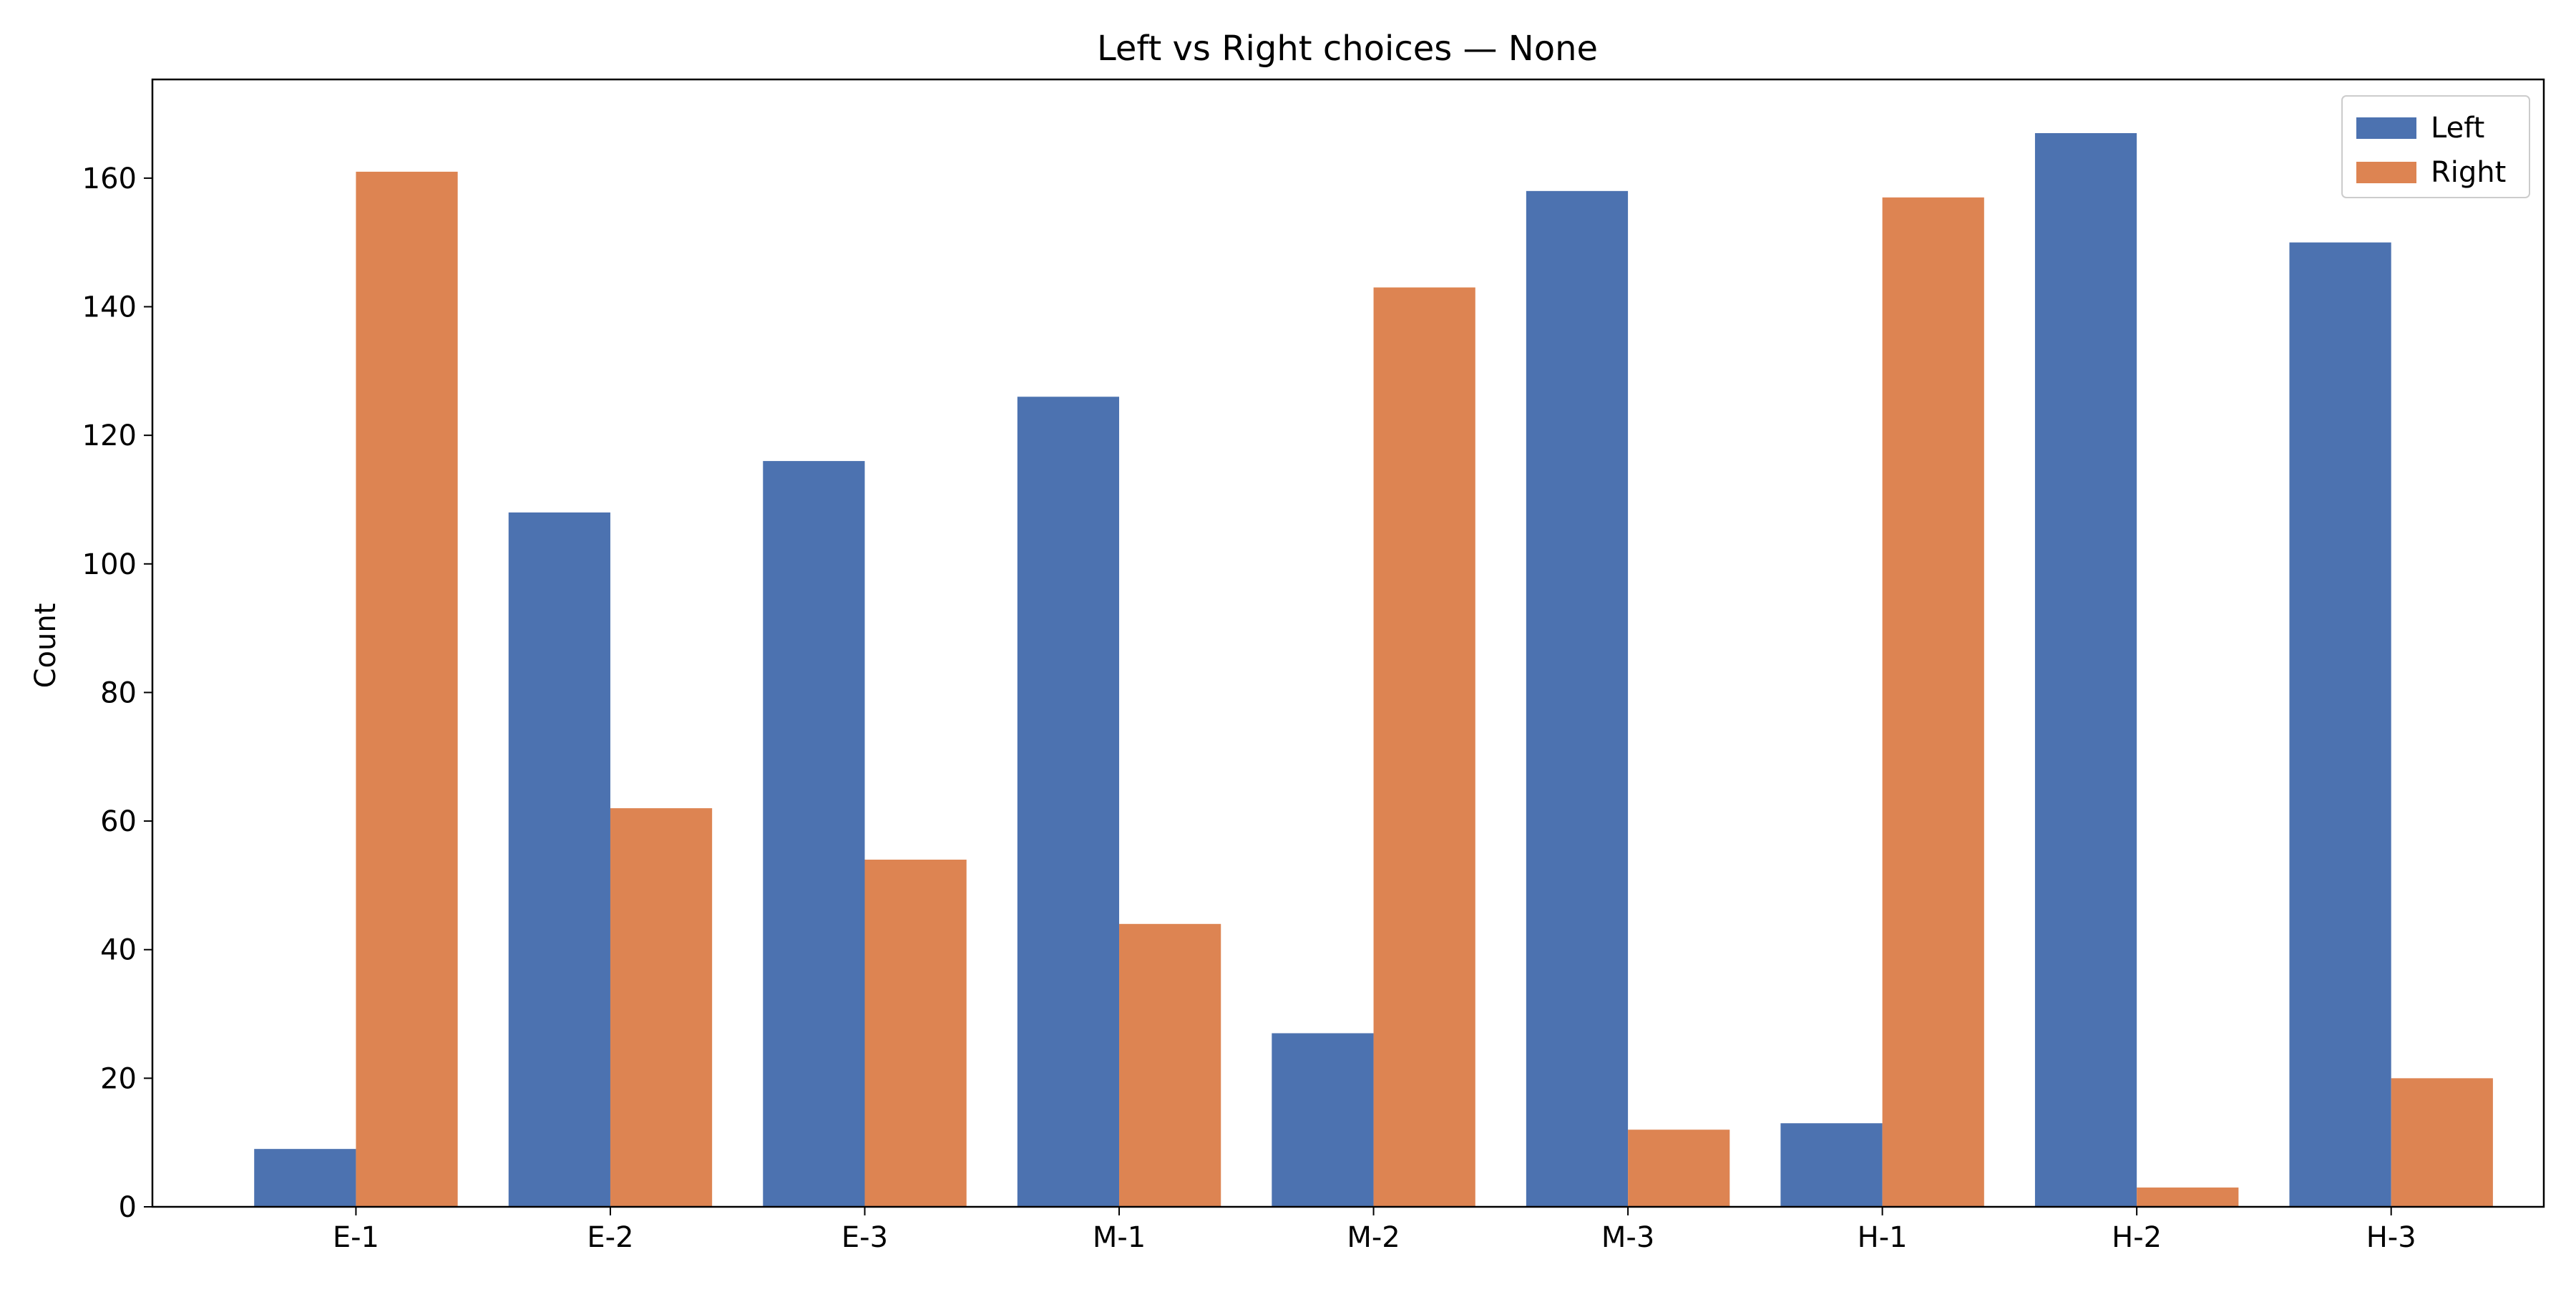 This screenshot has height=1292, width=2576. Describe the element at coordinates (109, 564) in the screenshot. I see `y-tick-label: 100` at that location.